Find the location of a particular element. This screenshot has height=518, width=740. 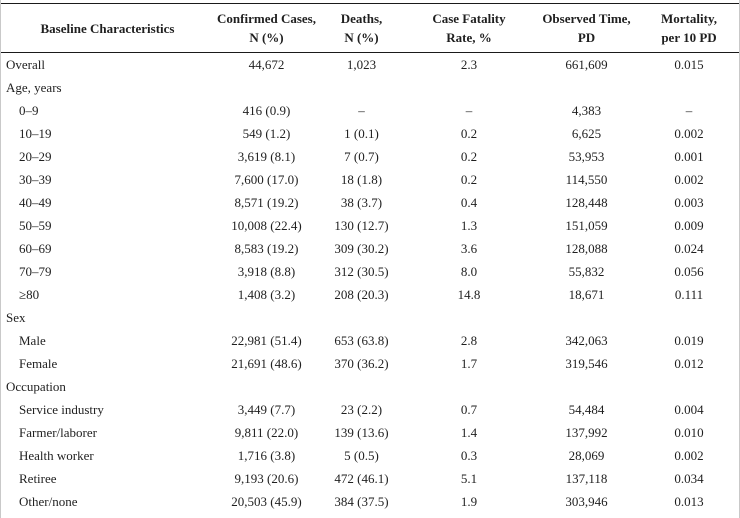

row-cell: 1.4 is located at coordinates (469, 432).